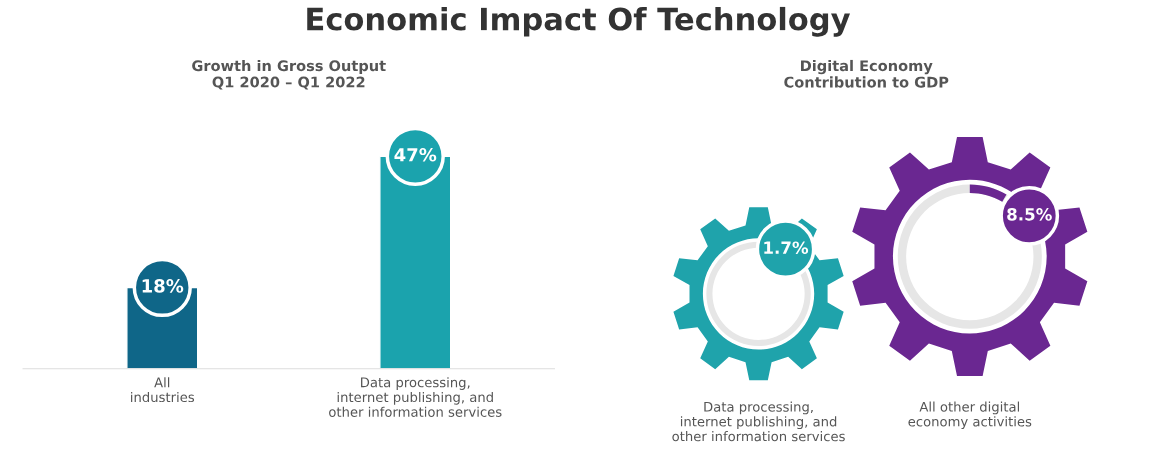 The width and height of the screenshot is (1155, 461). What do you see at coordinates (1029, 214) in the screenshot?
I see `data-label: 8.5%` at bounding box center [1029, 214].